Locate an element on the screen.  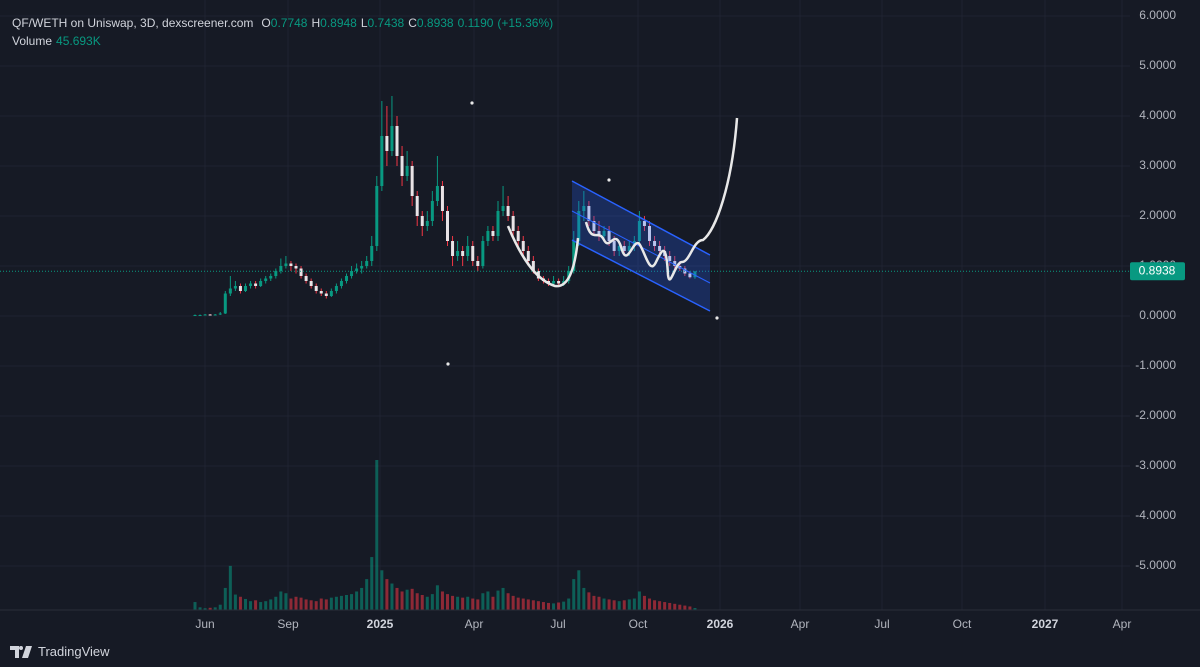
logo is located at coordinates (21, 651).